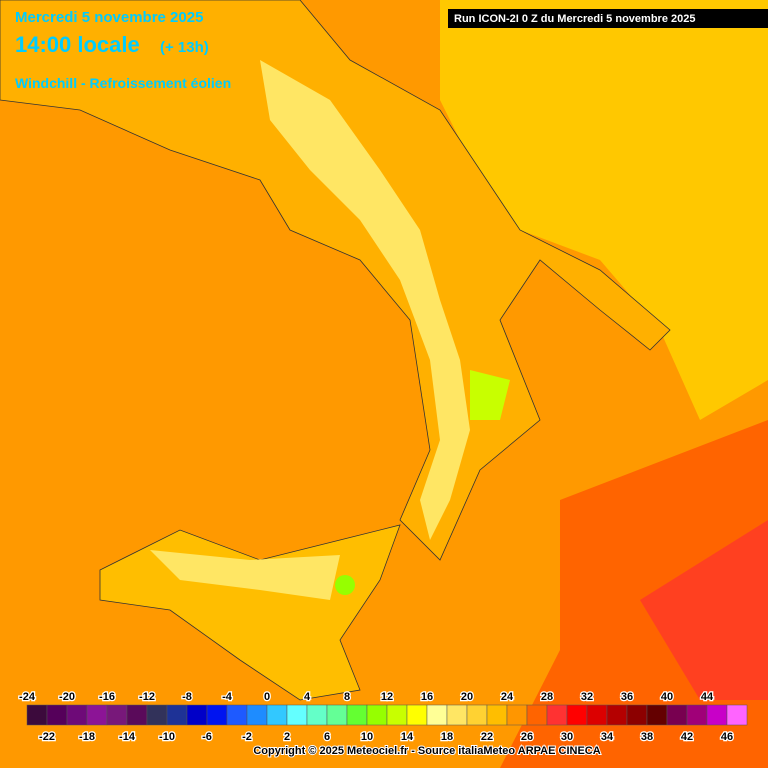 The image size is (768, 773). Describe the element at coordinates (345, 585) in the screenshot. I see `etna` at that location.